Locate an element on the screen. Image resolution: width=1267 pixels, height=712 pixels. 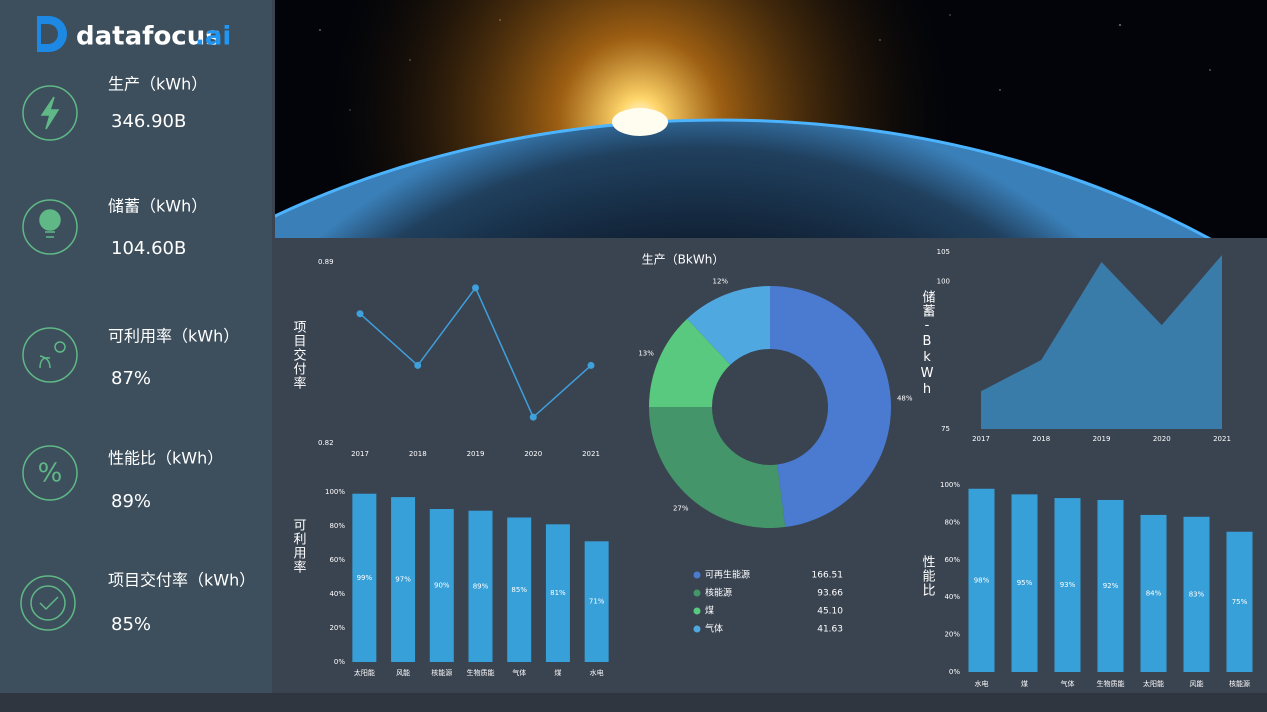
kpi-label: 性能比（kWh） is located at coordinates (165, 458).